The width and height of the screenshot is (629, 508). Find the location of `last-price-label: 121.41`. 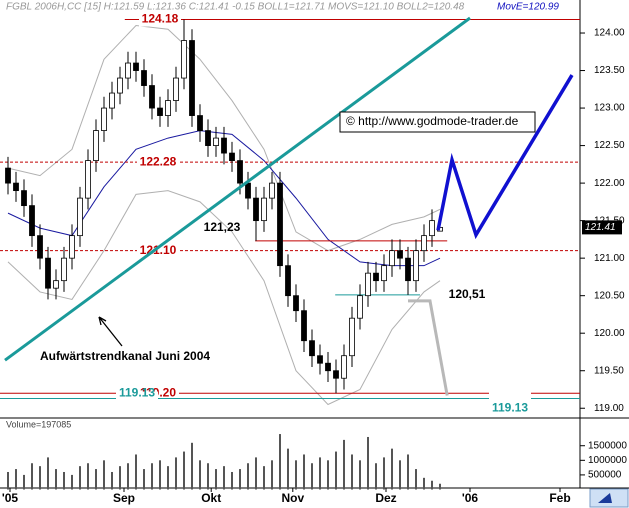

last-price-label: 121.41 is located at coordinates (600, 227).